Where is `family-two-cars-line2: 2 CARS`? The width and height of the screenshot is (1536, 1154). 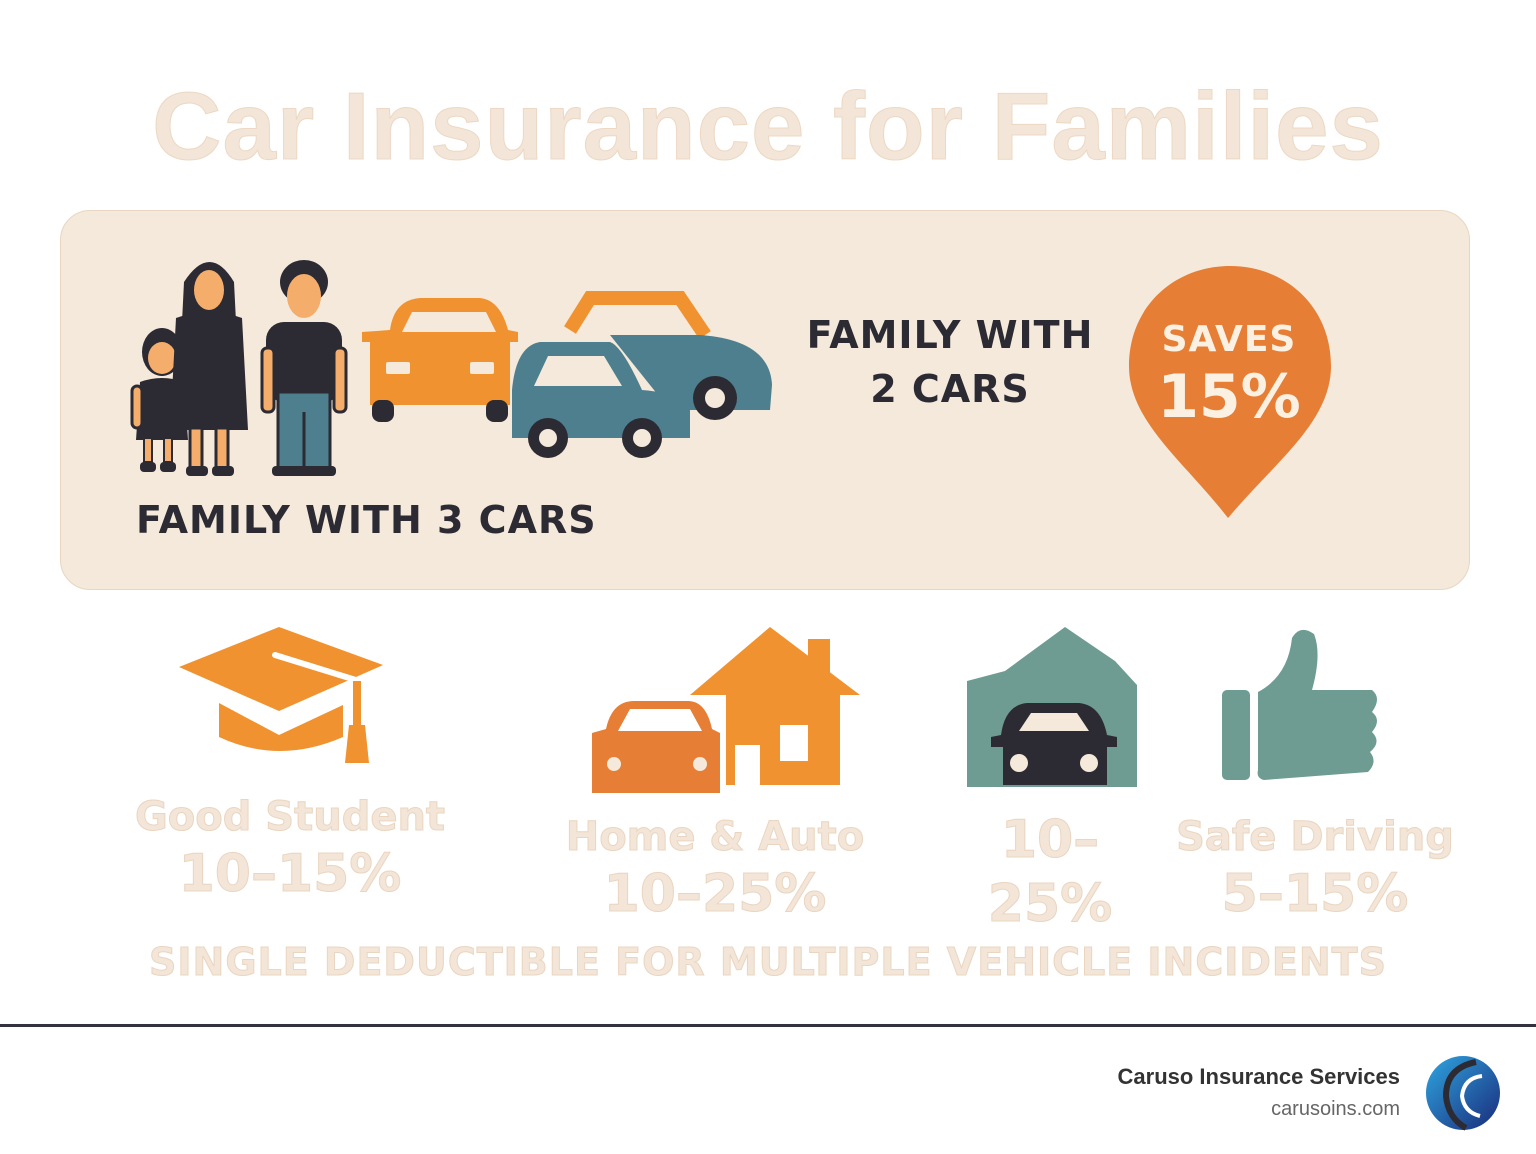 family-two-cars-line2: 2 CARS is located at coordinates (950, 389).